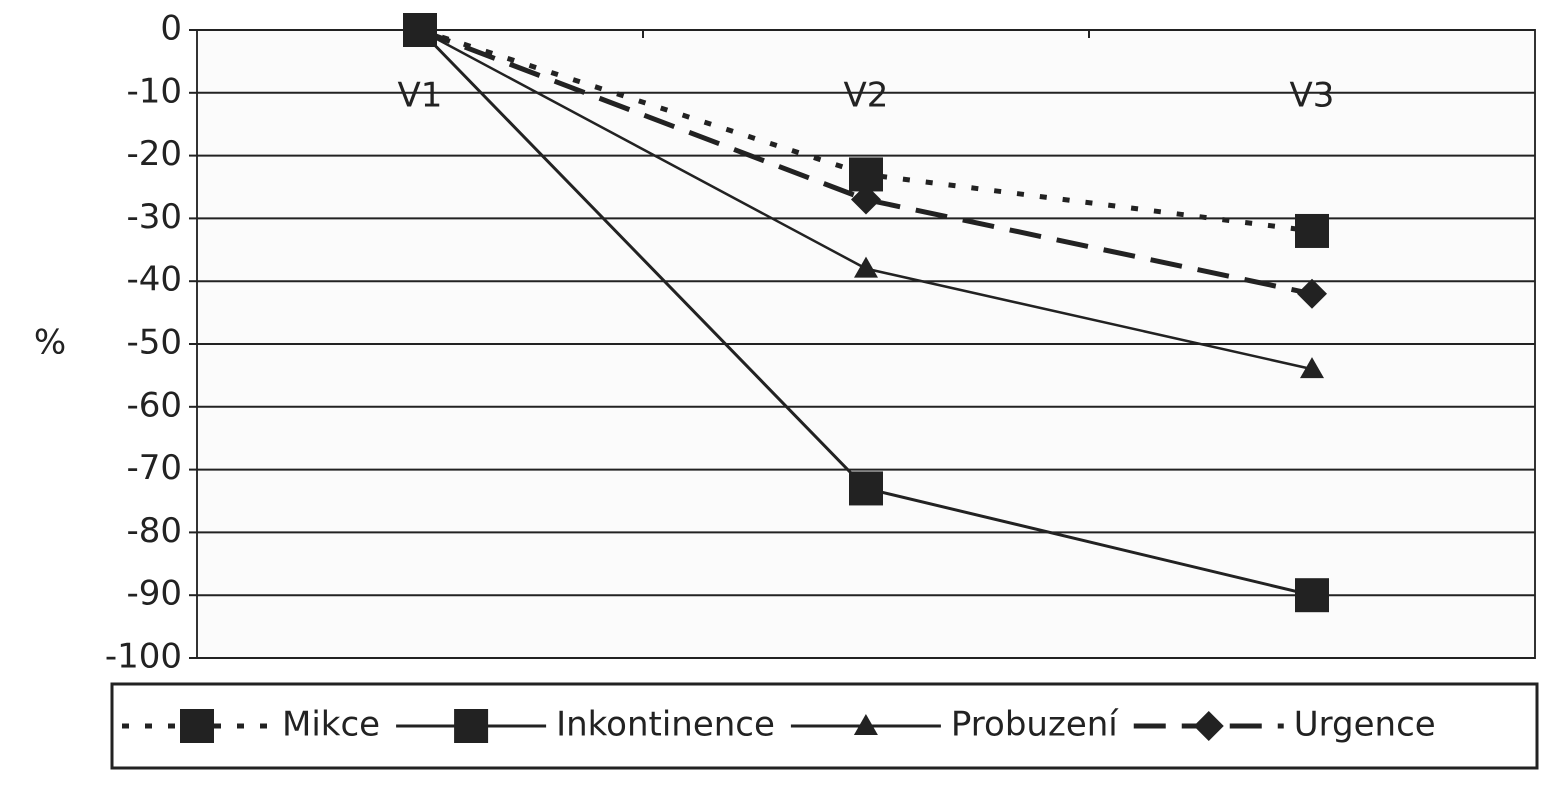 The width and height of the screenshot is (1561, 800). What do you see at coordinates (171, 29) in the screenshot?
I see `y-tick-label: 0` at bounding box center [171, 29].